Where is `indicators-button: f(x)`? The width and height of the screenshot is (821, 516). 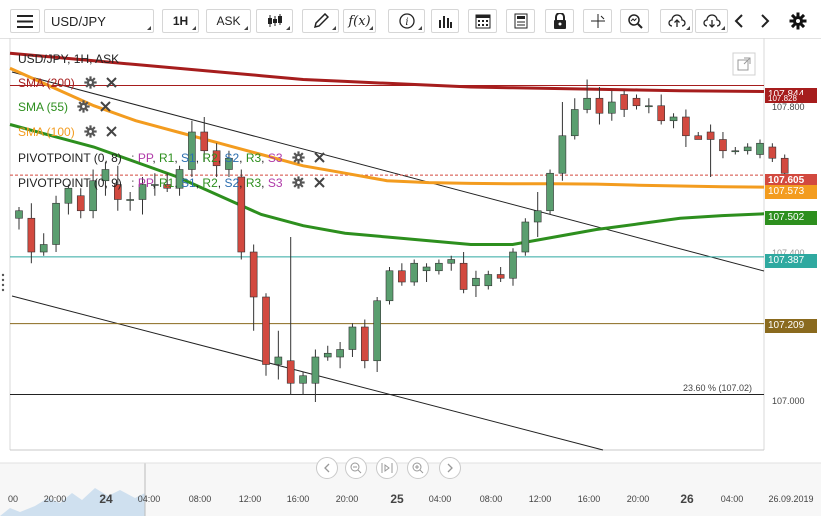
indicators-button: f(x) is located at coordinates (359, 21).